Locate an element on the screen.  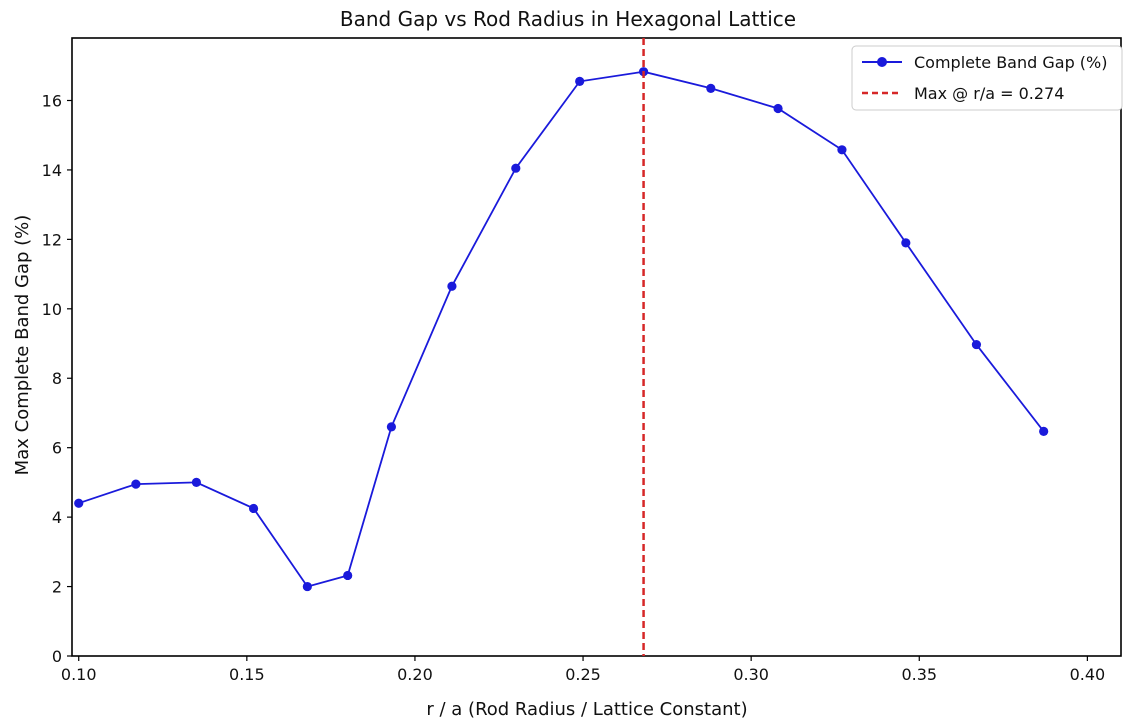
x-tick-label: 0.35 is located at coordinates (919, 674).